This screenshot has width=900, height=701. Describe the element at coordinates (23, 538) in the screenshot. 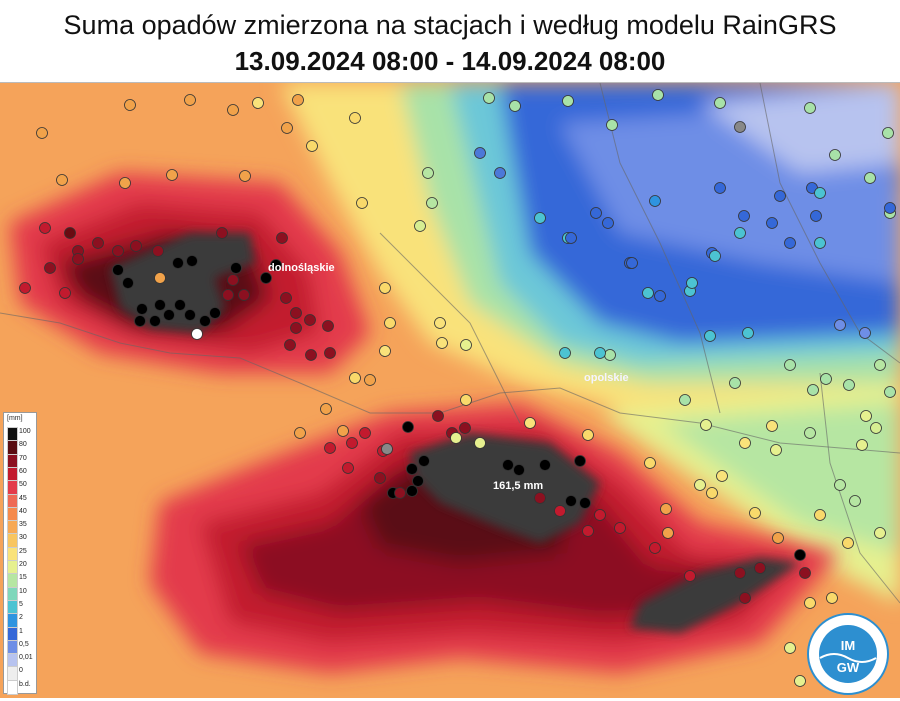

I see `legend-label: 30` at that location.